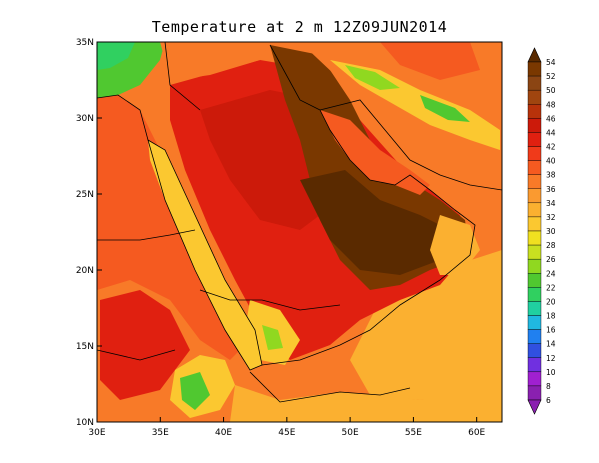  What do you see at coordinates (551, 161) in the screenshot?
I see `colorbar-label: 40` at bounding box center [551, 161].